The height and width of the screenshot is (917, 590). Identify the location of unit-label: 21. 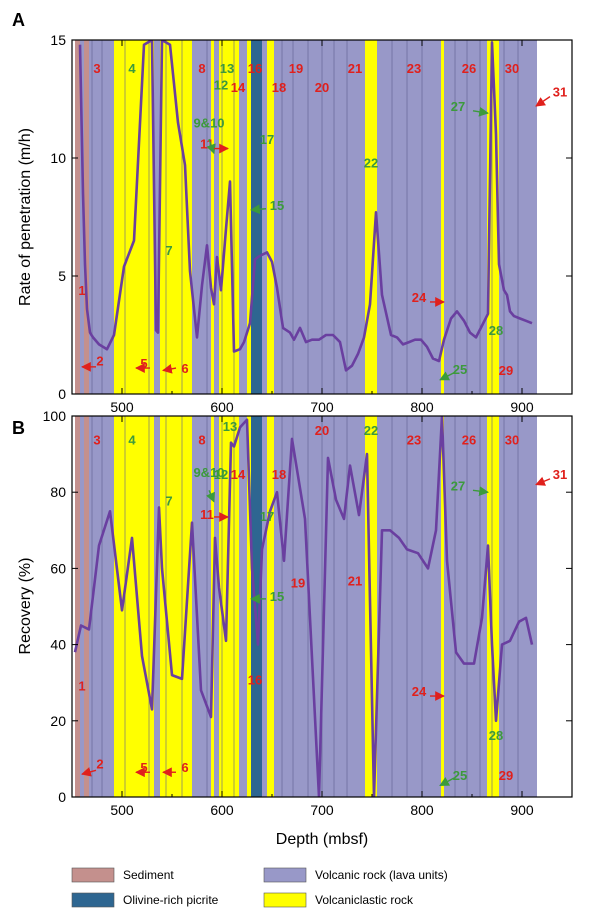
(355, 68).